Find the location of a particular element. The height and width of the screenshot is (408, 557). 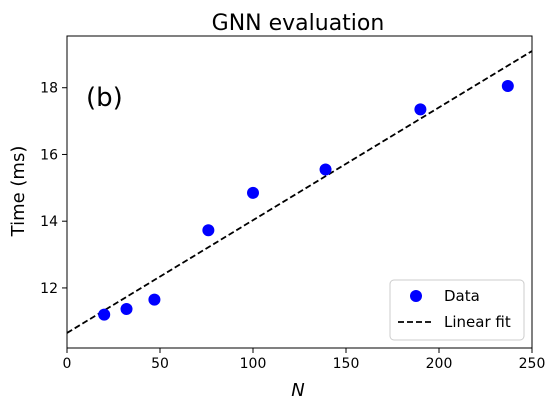

x-tick-label: 250 is located at coordinates (532, 364).